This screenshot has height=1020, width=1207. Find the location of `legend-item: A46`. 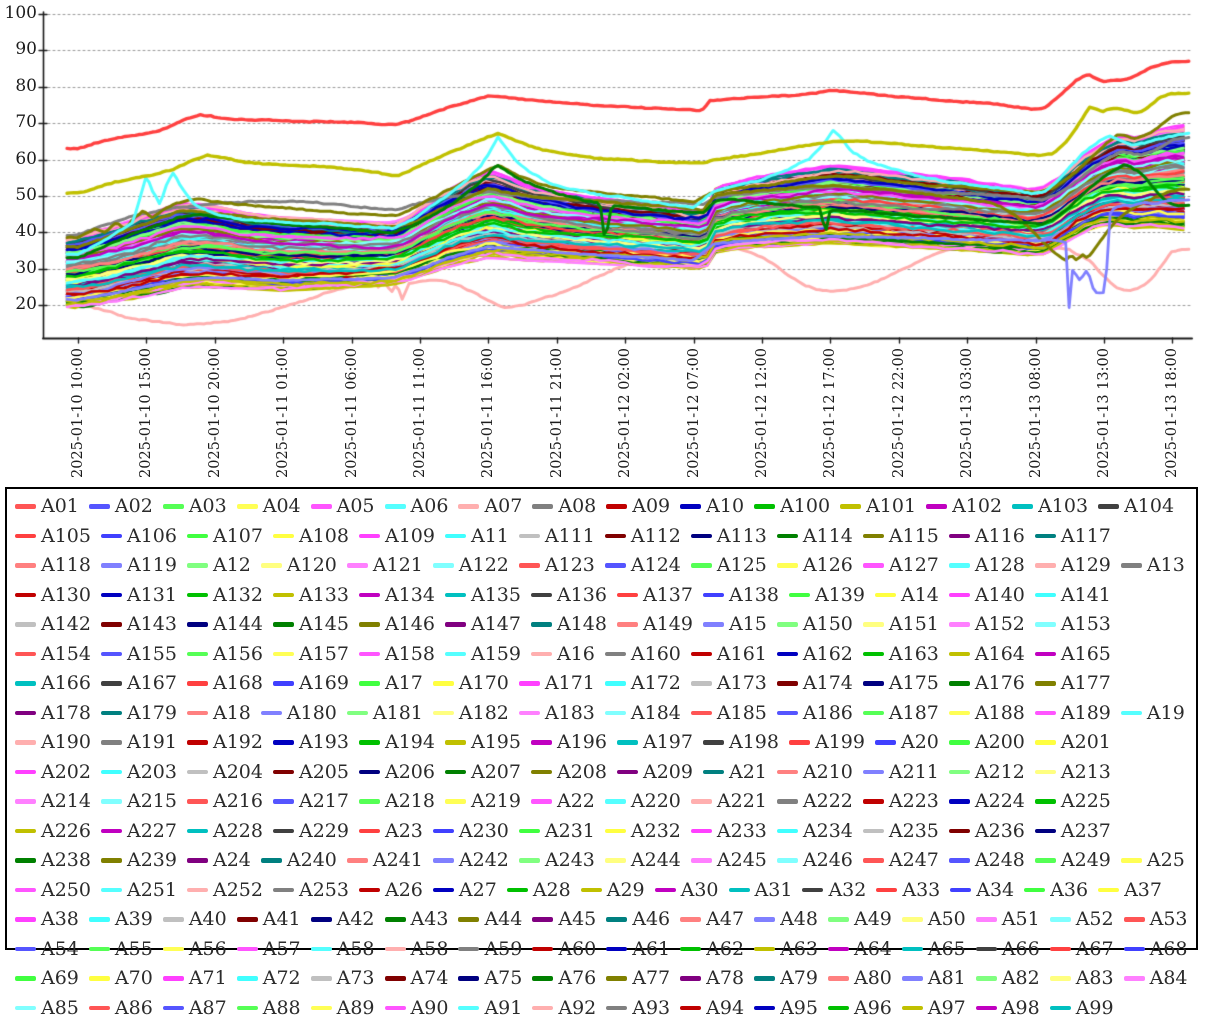

legend-item: A46 is located at coordinates (638, 919).